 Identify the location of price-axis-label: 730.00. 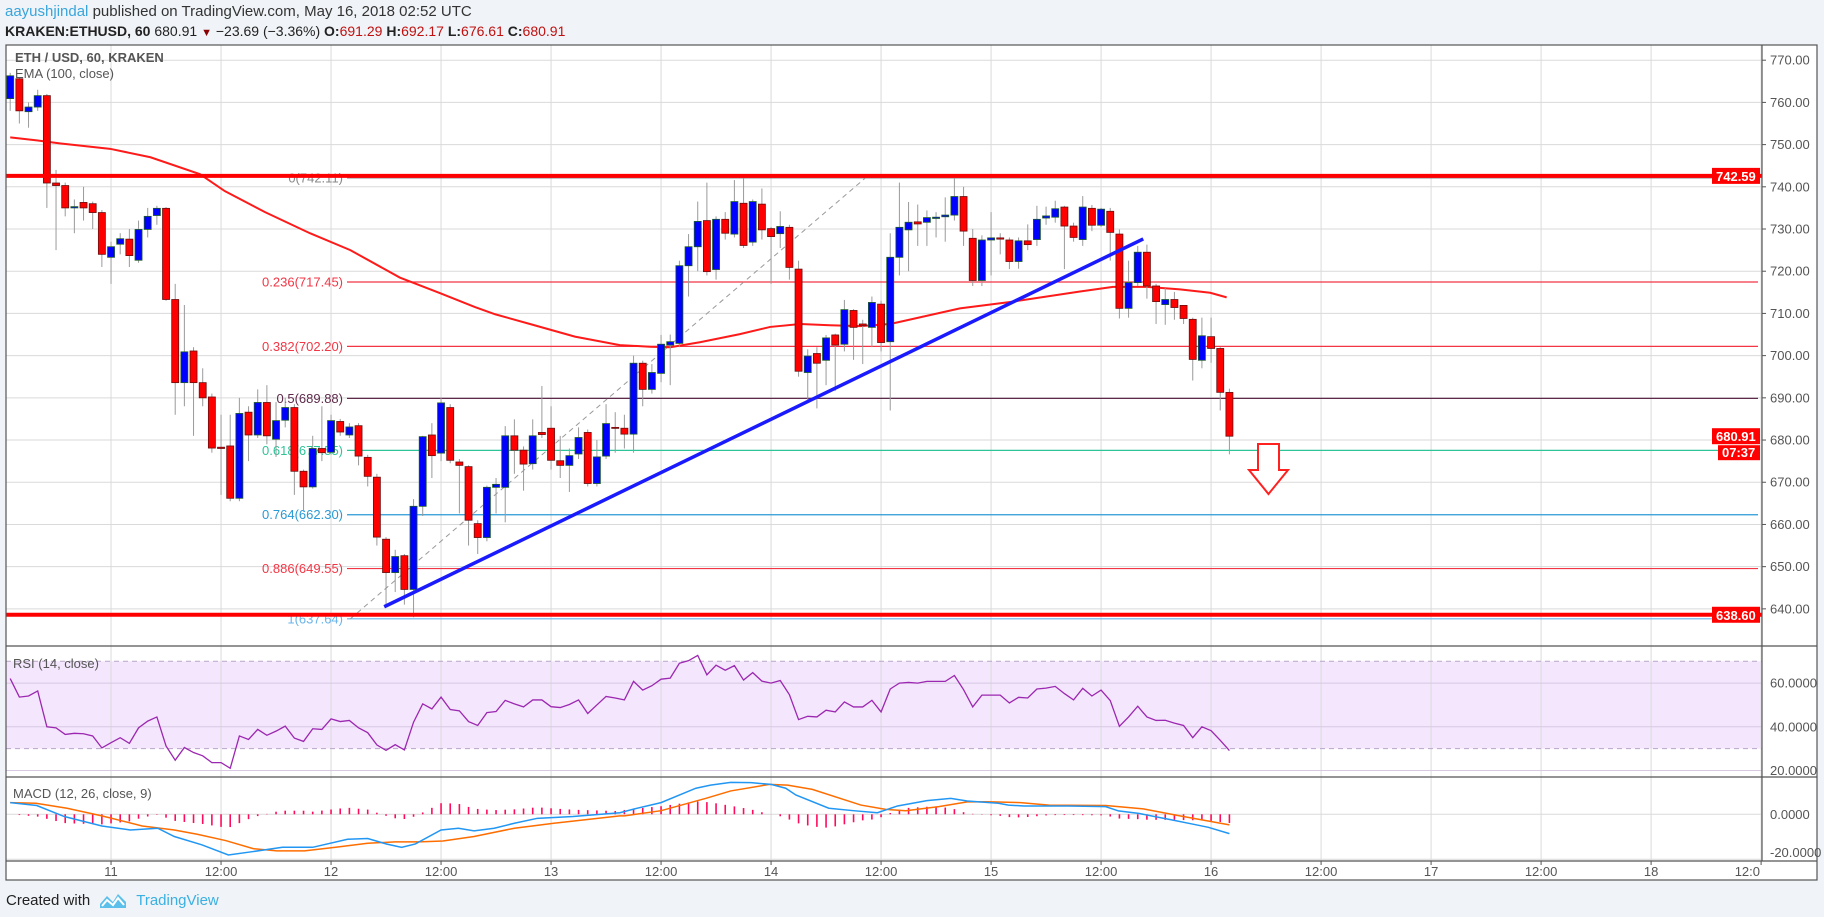
(1790, 229).